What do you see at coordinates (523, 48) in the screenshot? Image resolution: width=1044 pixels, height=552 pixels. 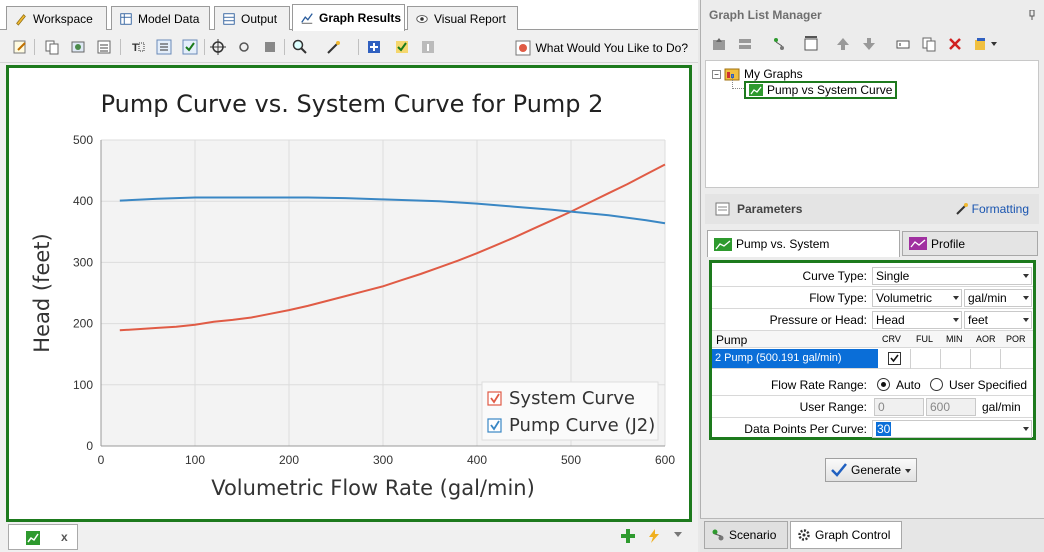 I see `help-icon` at bounding box center [523, 48].